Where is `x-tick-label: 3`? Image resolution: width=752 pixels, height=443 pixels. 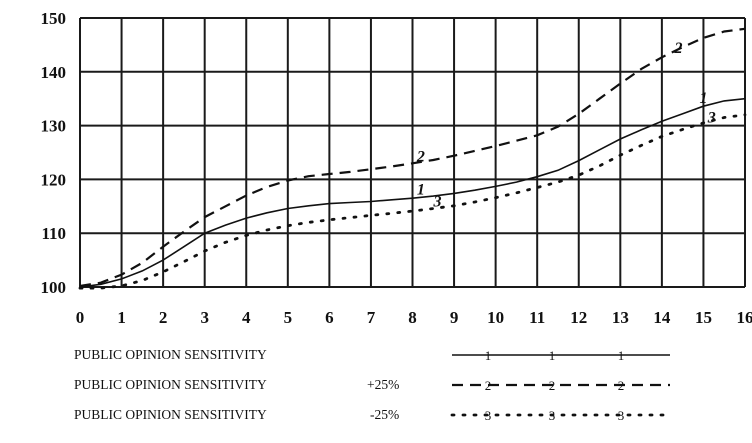 x-tick-label: 3 is located at coordinates (204, 317).